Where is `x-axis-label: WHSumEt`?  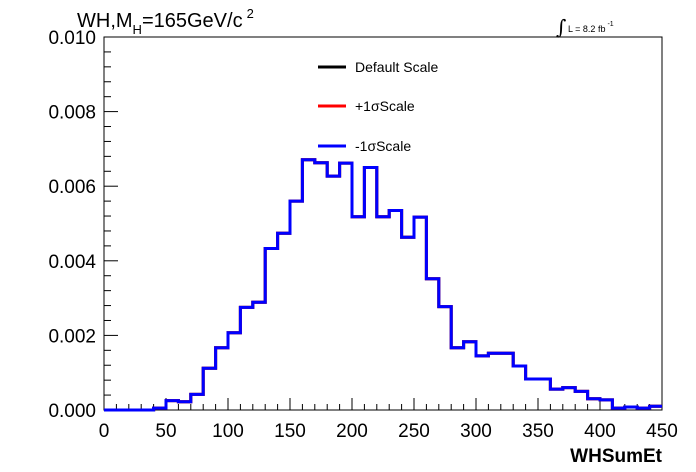
x-axis-label: WHSumEt is located at coordinates (616, 456).